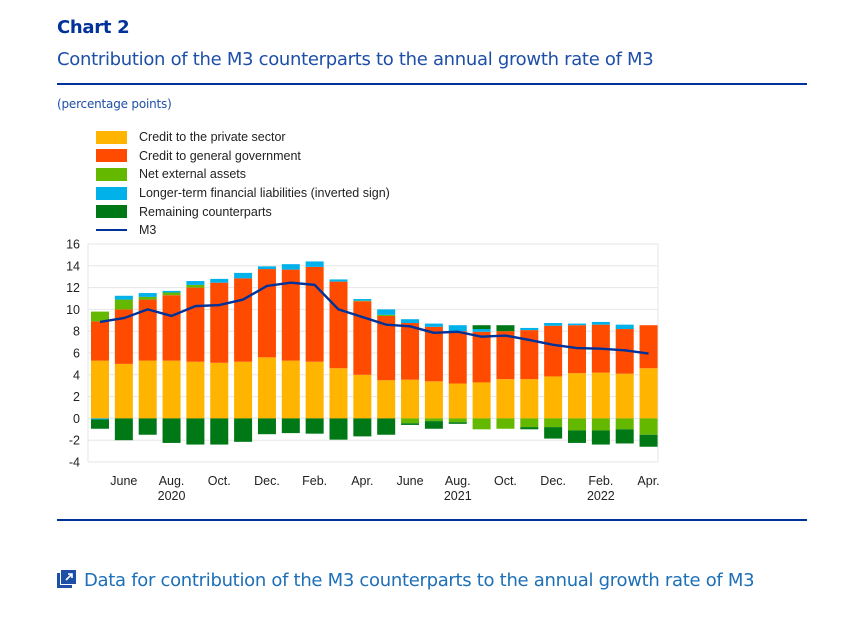 This screenshot has width=865, height=637. What do you see at coordinates (114, 104) in the screenshot?
I see `units-label: (percentage points)` at bounding box center [114, 104].